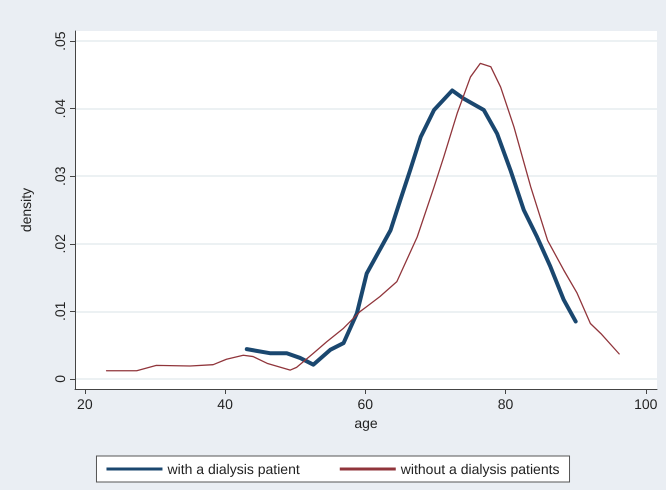 Image resolution: width=666 pixels, height=490 pixels. What do you see at coordinates (60, 108) in the screenshot?
I see `y-tick-label: .04` at bounding box center [60, 108].